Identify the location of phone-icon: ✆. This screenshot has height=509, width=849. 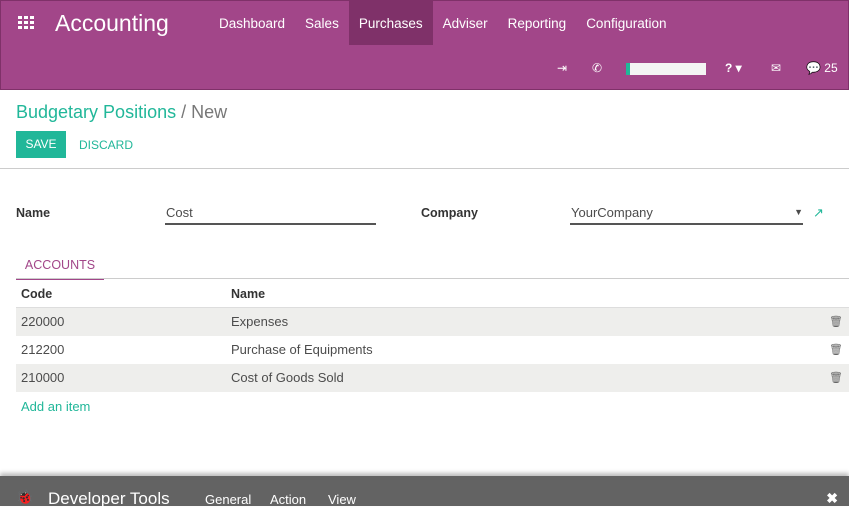
(597, 68).